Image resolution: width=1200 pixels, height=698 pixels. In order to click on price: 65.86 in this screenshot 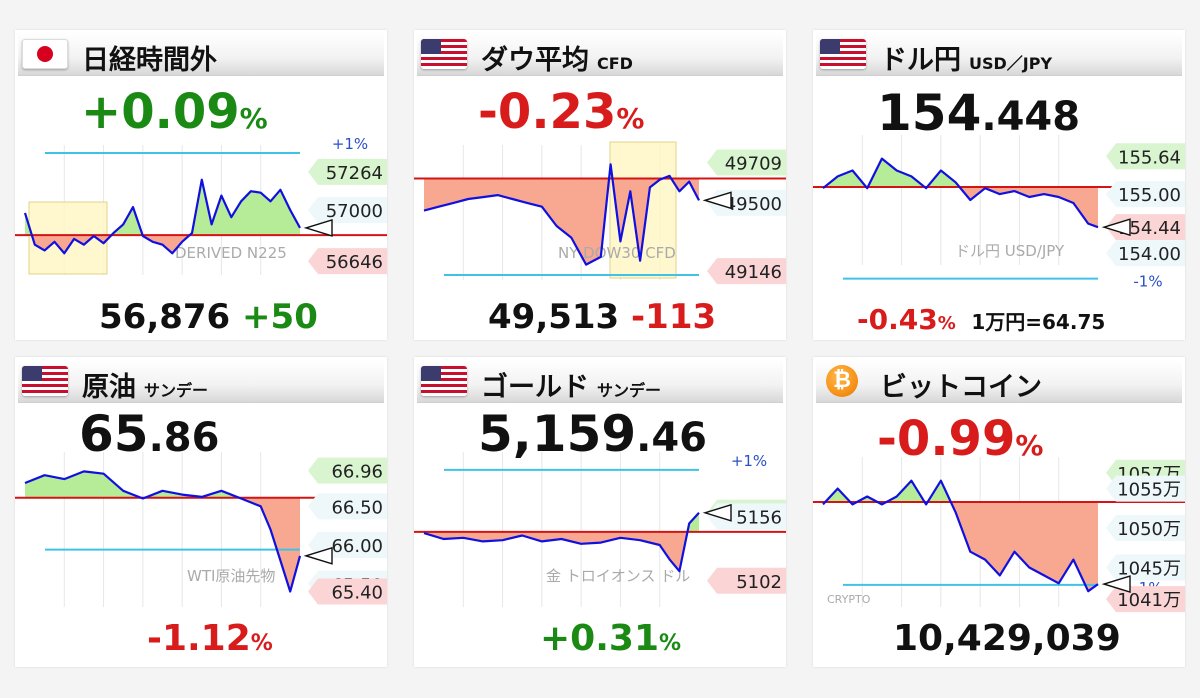, I will do `click(149, 434)`.